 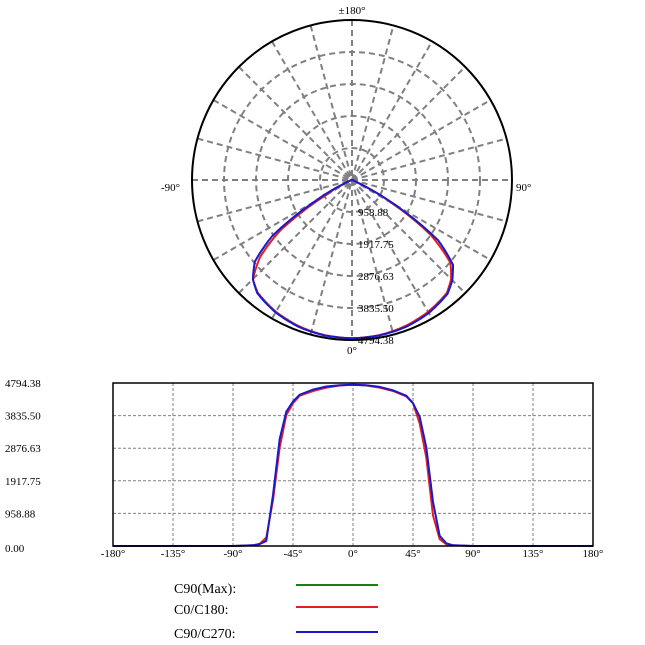 I want to click on legend-item: C90(Max):, so click(x=276, y=589).